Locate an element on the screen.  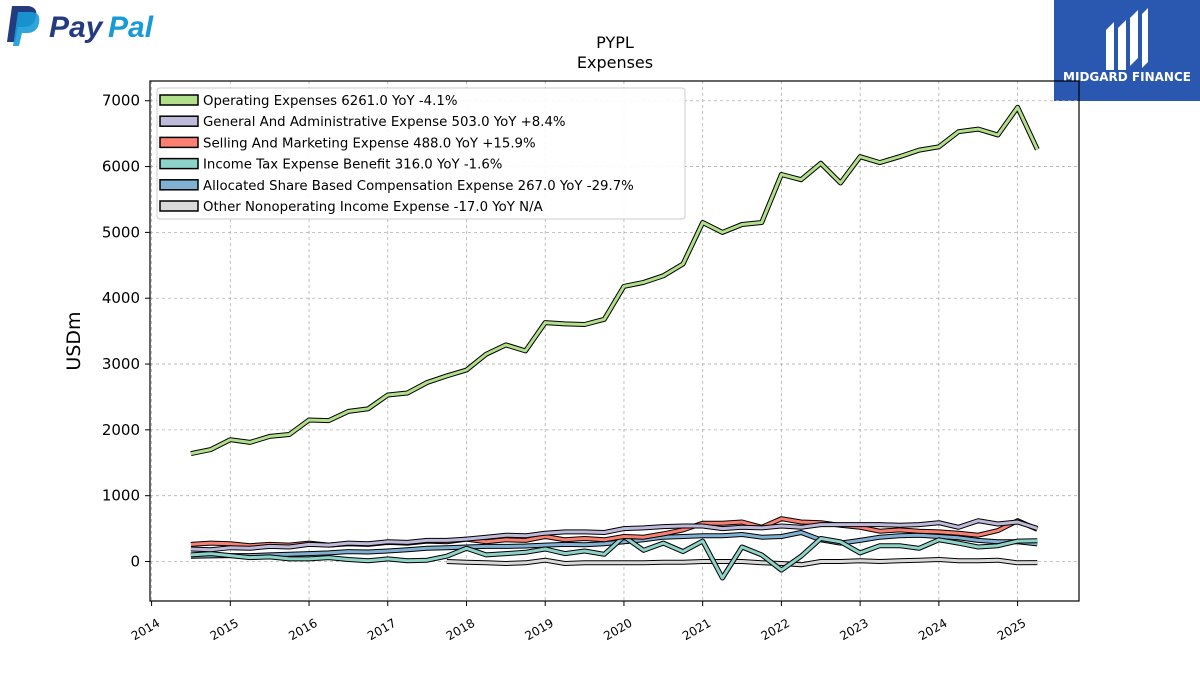
y-tick-label: 2000 is located at coordinates (121, 430).